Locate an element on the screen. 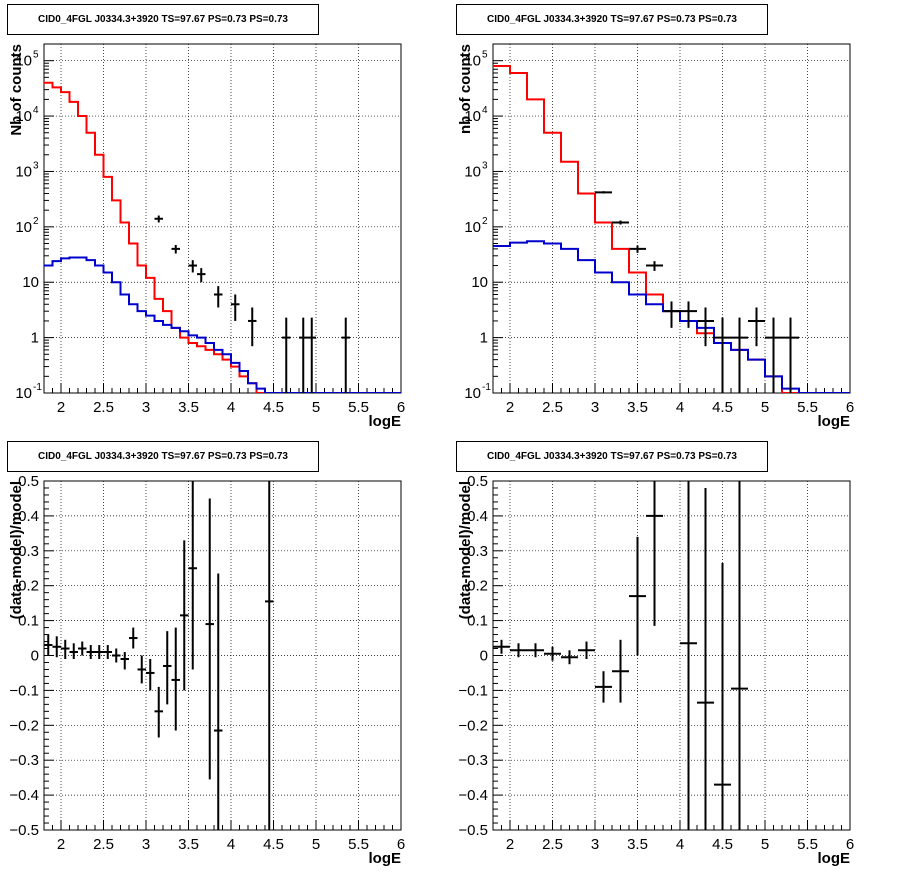 The height and width of the screenshot is (880, 898). y-tick-label: −0.5 is located at coordinates (473, 830).